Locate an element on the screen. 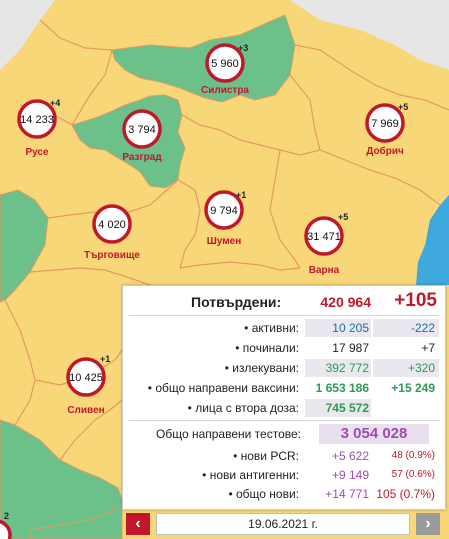  region-marker-razgrad: 3 794 Разград is located at coordinates (142, 136).